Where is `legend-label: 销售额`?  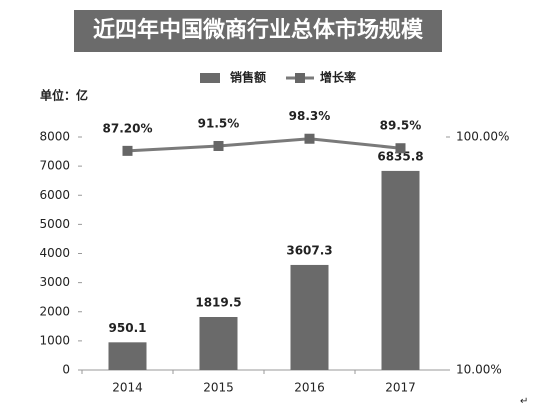
legend-label: 销售额 is located at coordinates (248, 77).